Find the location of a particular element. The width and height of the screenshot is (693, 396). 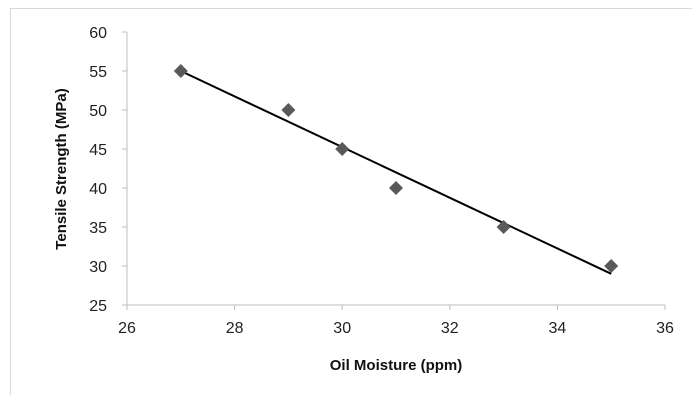

x-tick-label: 30 is located at coordinates (342, 328).